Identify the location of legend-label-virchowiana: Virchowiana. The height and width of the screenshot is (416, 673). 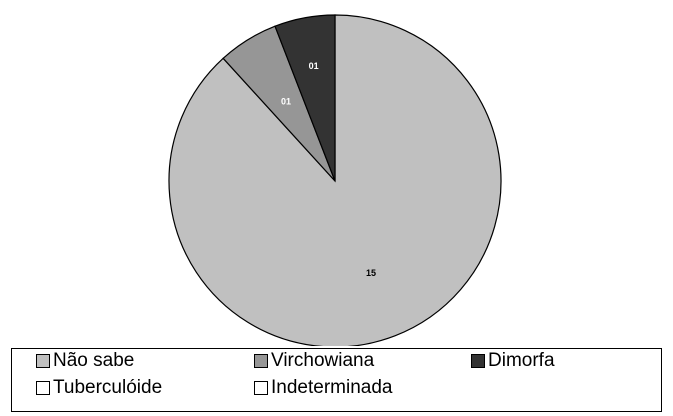
(323, 360).